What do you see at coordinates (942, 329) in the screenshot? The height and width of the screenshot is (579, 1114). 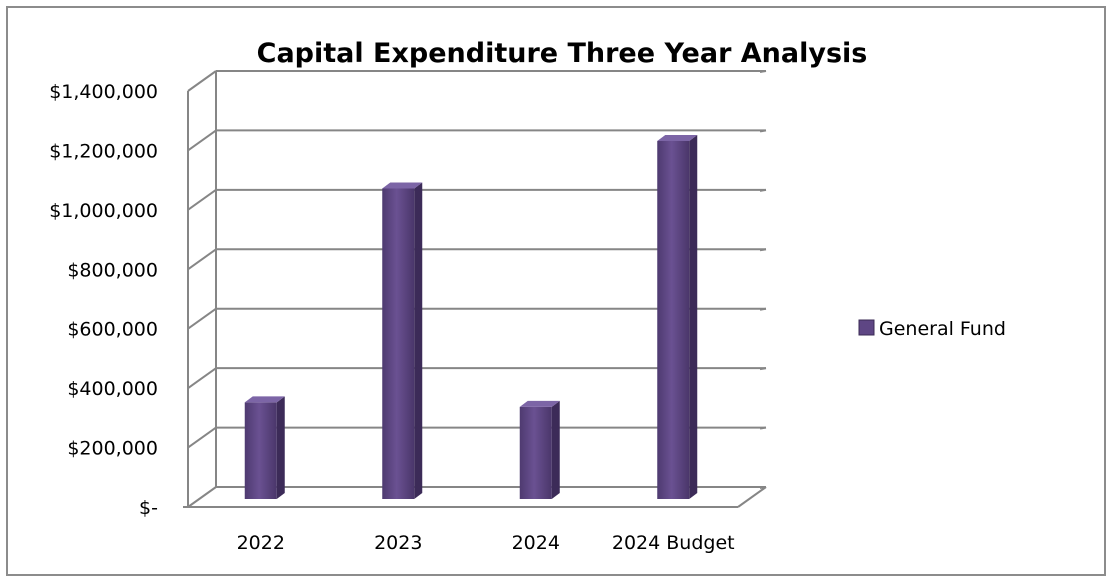 I see `legend-label-general-fund: General Fund` at bounding box center [942, 329].